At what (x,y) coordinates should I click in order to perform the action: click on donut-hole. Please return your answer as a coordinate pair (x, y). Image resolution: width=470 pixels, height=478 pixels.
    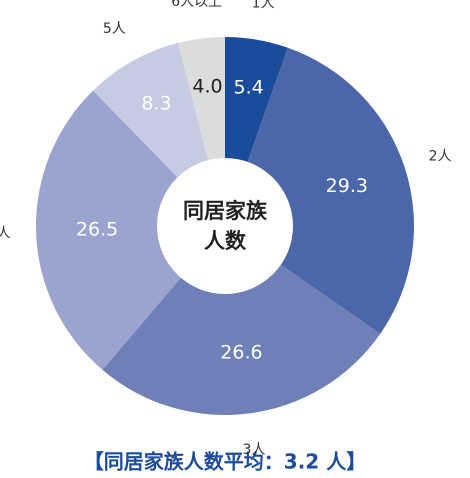
    Looking at the image, I should click on (225, 226).